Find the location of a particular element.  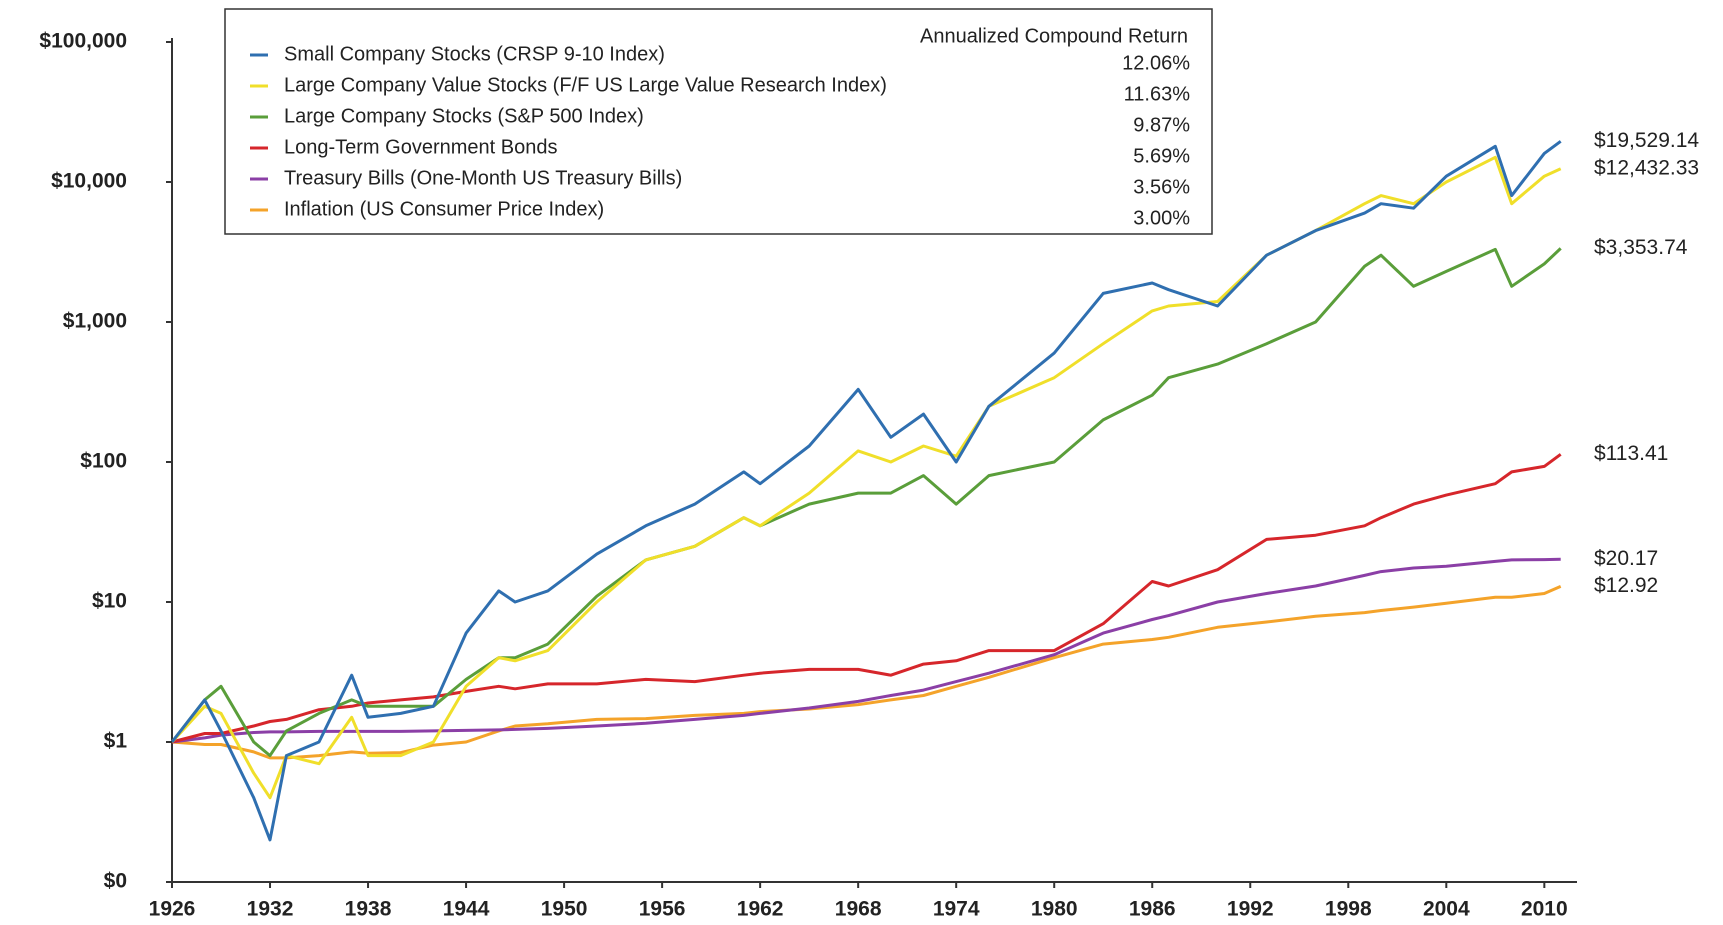

legend-return: 5.69% is located at coordinates (1161, 156).